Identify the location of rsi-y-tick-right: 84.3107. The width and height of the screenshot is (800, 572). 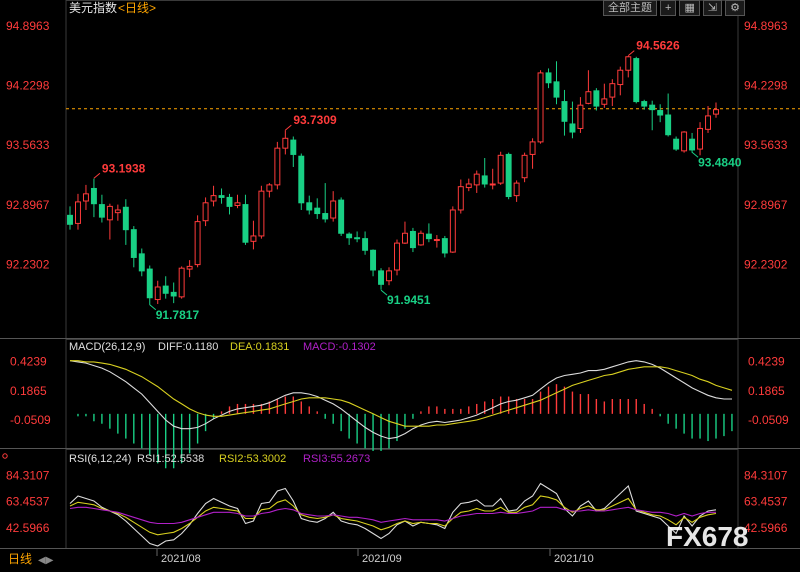
(766, 476).